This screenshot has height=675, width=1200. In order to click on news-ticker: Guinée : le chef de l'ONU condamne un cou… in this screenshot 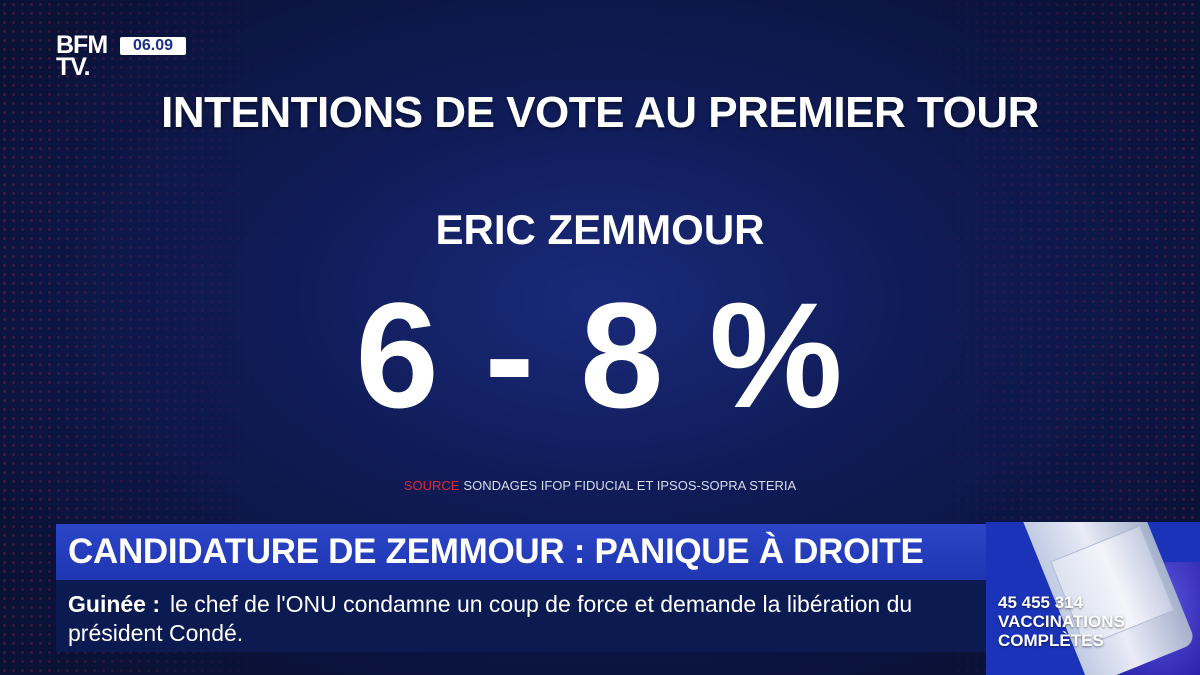, I will do `click(521, 616)`.